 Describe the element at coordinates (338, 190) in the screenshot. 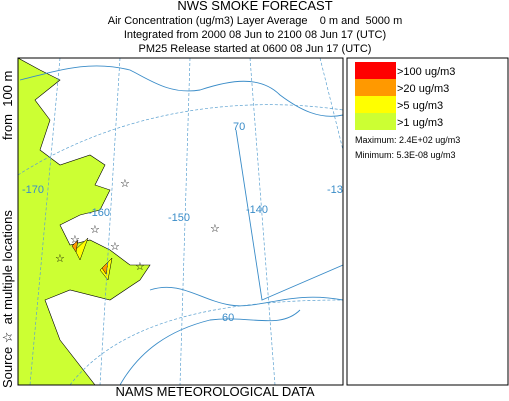

I see `graticule-label: -130` at that location.